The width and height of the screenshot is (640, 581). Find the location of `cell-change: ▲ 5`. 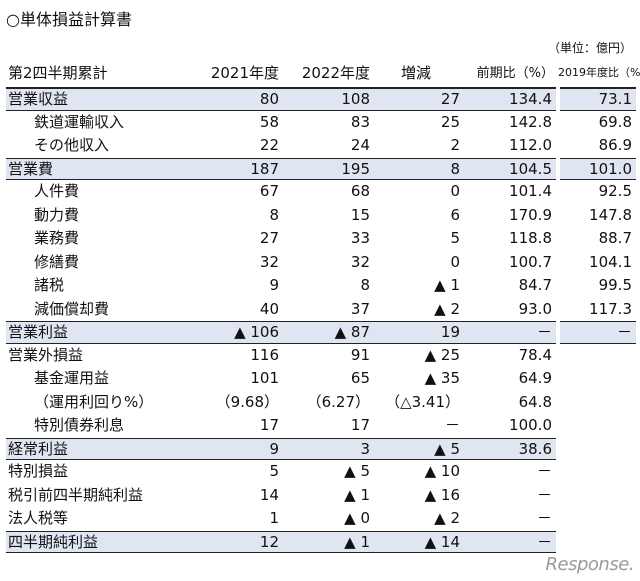

cell-change: ▲ 5 is located at coordinates (447, 448).